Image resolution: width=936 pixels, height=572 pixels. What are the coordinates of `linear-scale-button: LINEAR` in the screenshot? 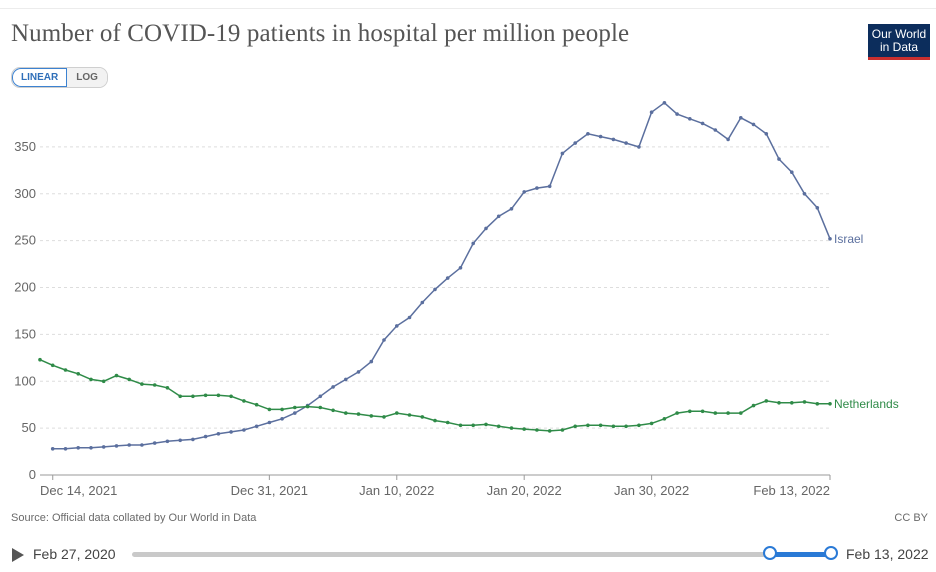 It's located at (40, 77).